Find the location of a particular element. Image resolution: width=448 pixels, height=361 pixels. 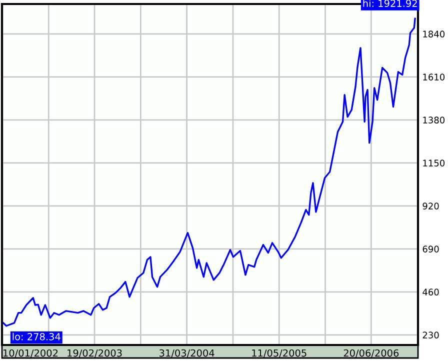

y-tick-label: 1380 is located at coordinates (434, 120).